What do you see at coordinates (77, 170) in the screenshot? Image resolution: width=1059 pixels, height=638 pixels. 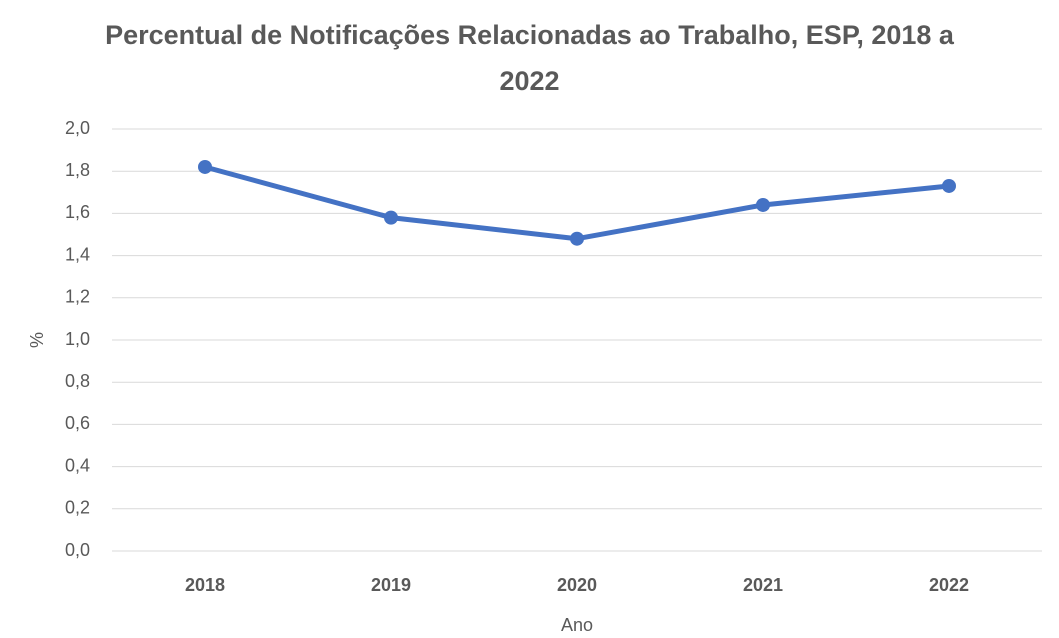 I see `y-tick-label: 1,8` at bounding box center [77, 170].